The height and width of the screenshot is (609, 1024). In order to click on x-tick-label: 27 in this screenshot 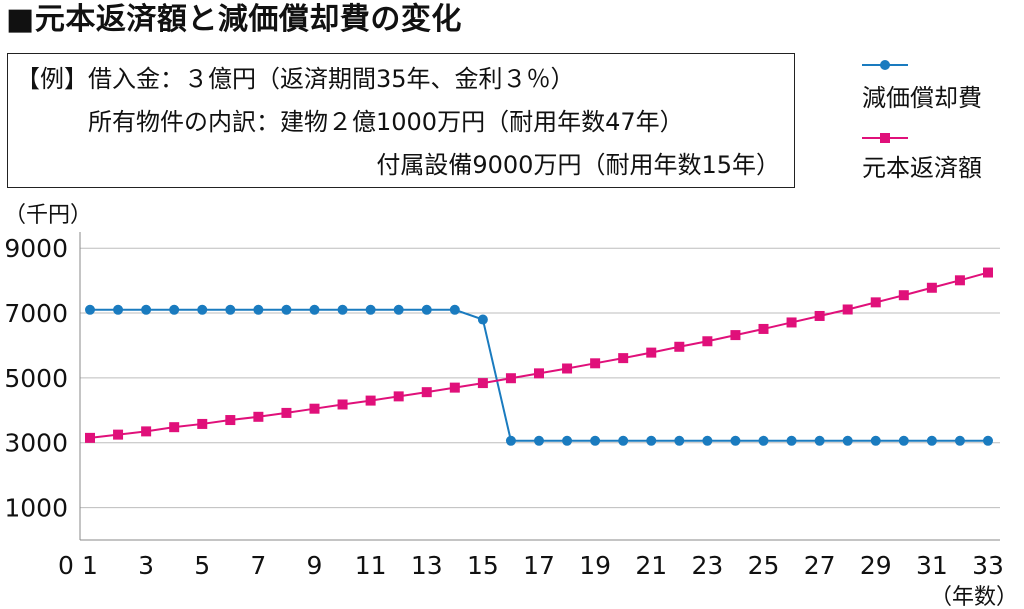, I will do `click(820, 565)`.